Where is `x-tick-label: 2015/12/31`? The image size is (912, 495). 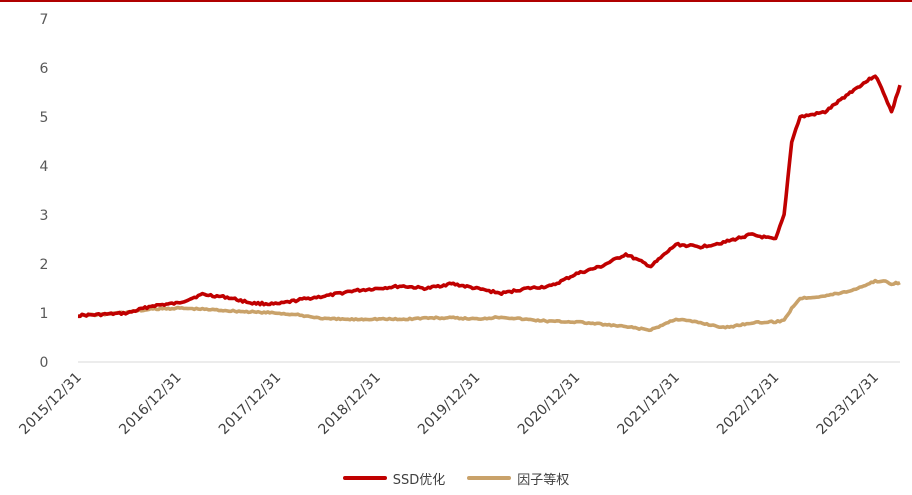
x-tick-label: 2015/12/31 is located at coordinates (50, 404).